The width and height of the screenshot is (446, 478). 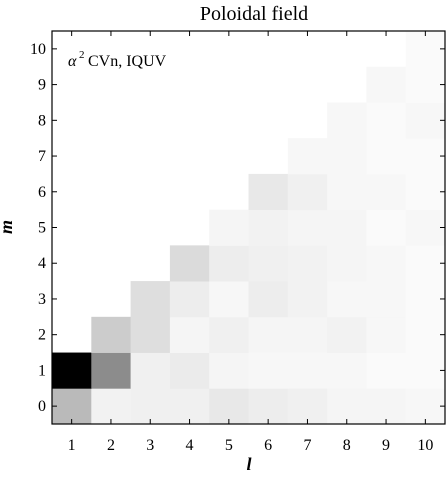 What do you see at coordinates (425, 263) in the screenshot?
I see `heatmap-cell-l10-m4` at bounding box center [425, 263].